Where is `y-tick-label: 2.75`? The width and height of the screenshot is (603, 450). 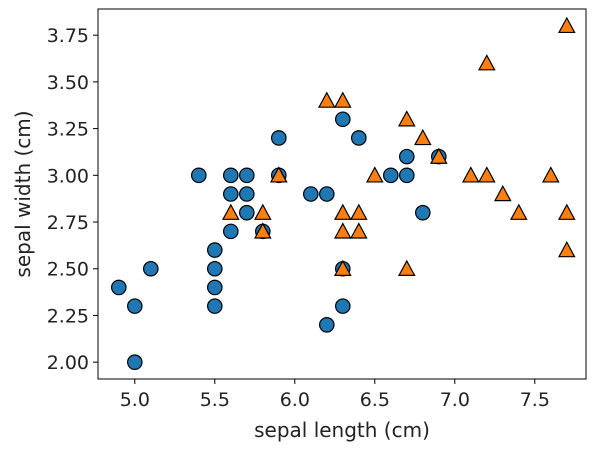
y-tick-label: 2.75 is located at coordinates (68, 223).